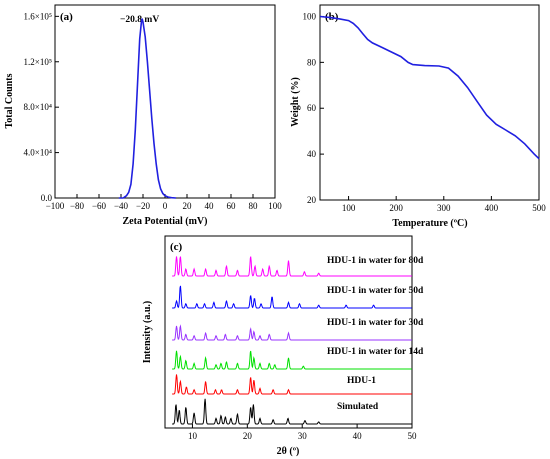 This screenshot has width=550, height=459. Describe the element at coordinates (295, 102) in the screenshot. I see `panel-b-ylabel: Weight (%)` at that location.